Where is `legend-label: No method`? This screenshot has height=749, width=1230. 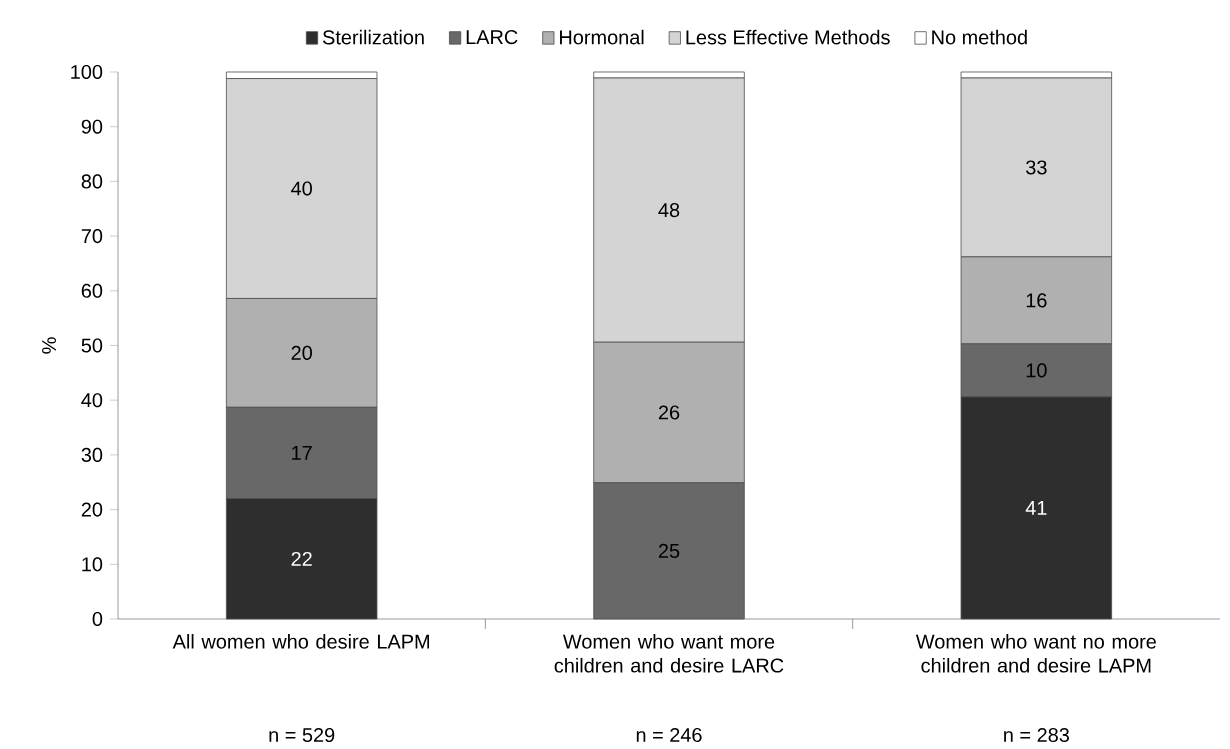 legend-label: No method is located at coordinates (979, 37).